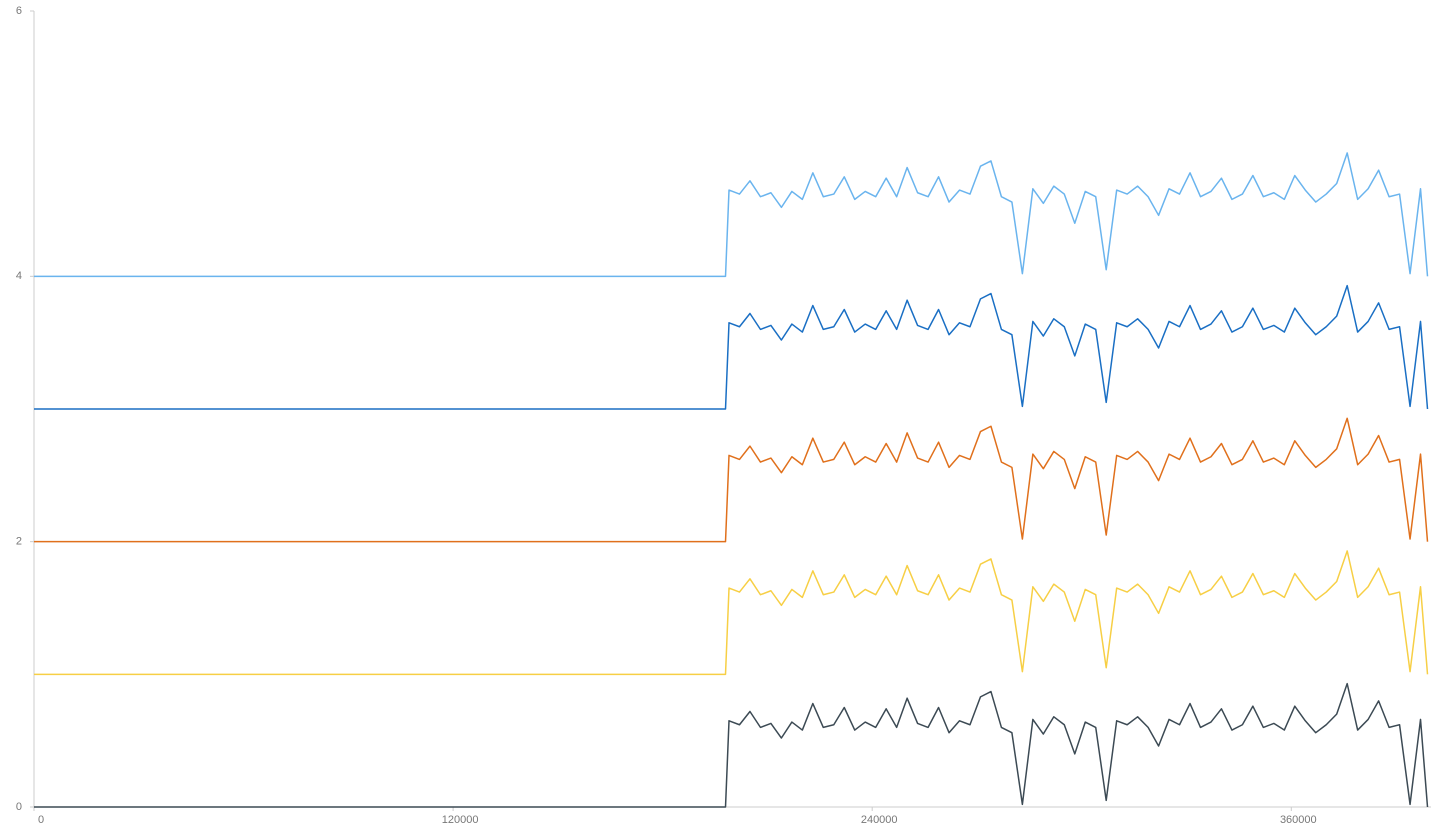 This screenshot has width=1451, height=830. What do you see at coordinates (19, 542) in the screenshot?
I see `y-tick-label: 2` at bounding box center [19, 542].